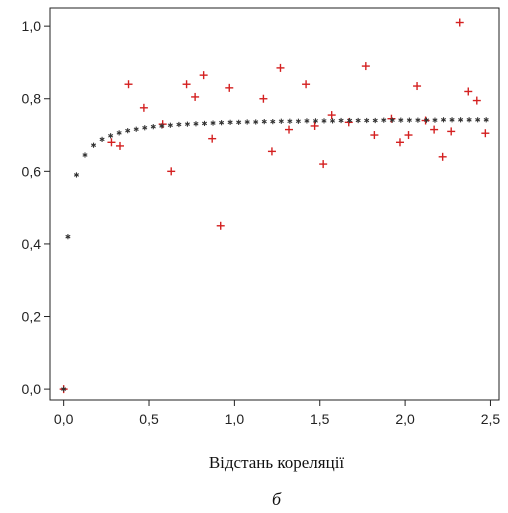 This screenshot has height=513, width=508. I want to click on y-axis: 0,0 0,2 0,4 0,6 0,8 1,0, so click(36, 207).